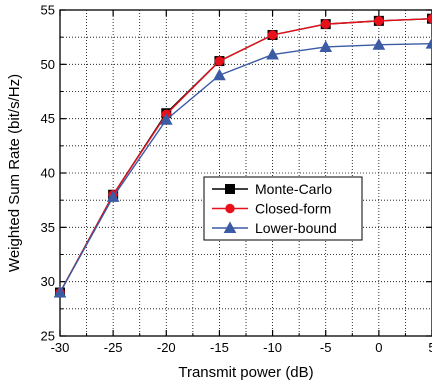 This screenshot has width=432, height=386. I want to click on y-tick-label: 30, so click(48, 281).